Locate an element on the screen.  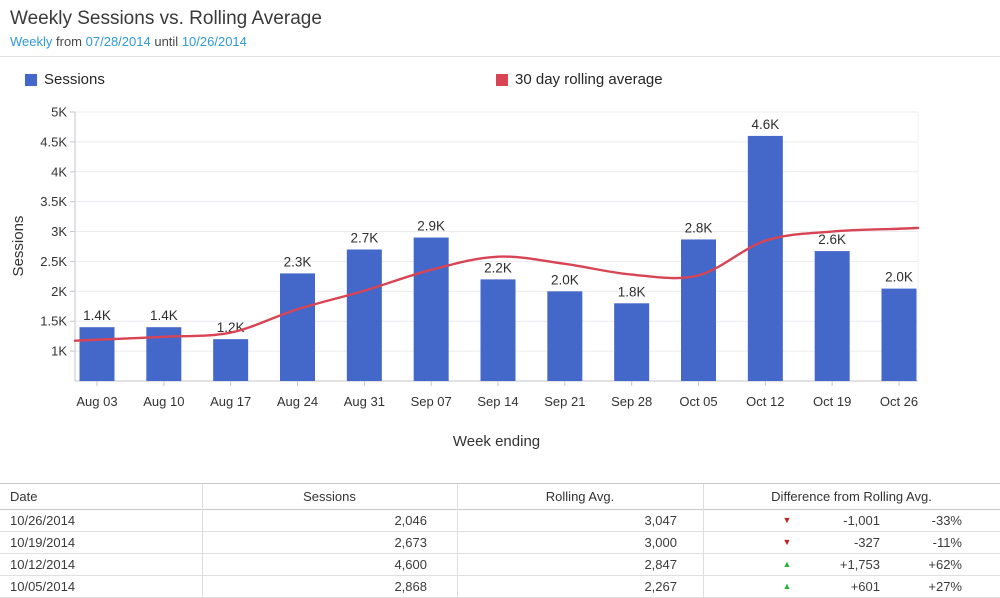
y-tick-label: 1K is located at coordinates (59, 351).